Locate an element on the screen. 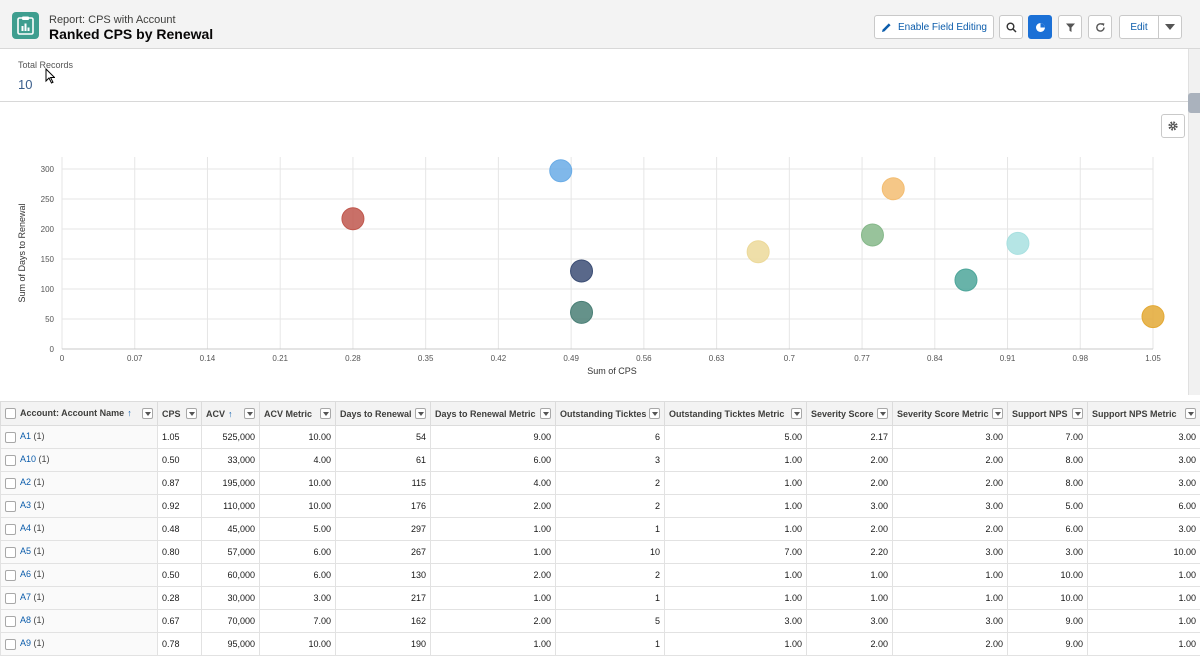 This screenshot has width=1200, height=660. account-link: A2 is located at coordinates (26, 482).